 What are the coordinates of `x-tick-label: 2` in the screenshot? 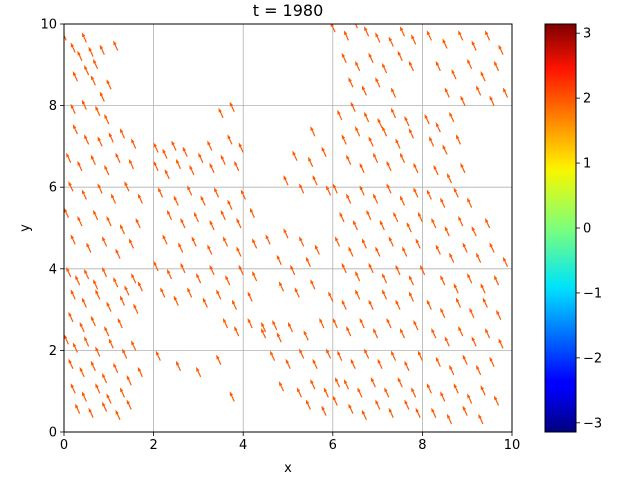 It's located at (153, 445).